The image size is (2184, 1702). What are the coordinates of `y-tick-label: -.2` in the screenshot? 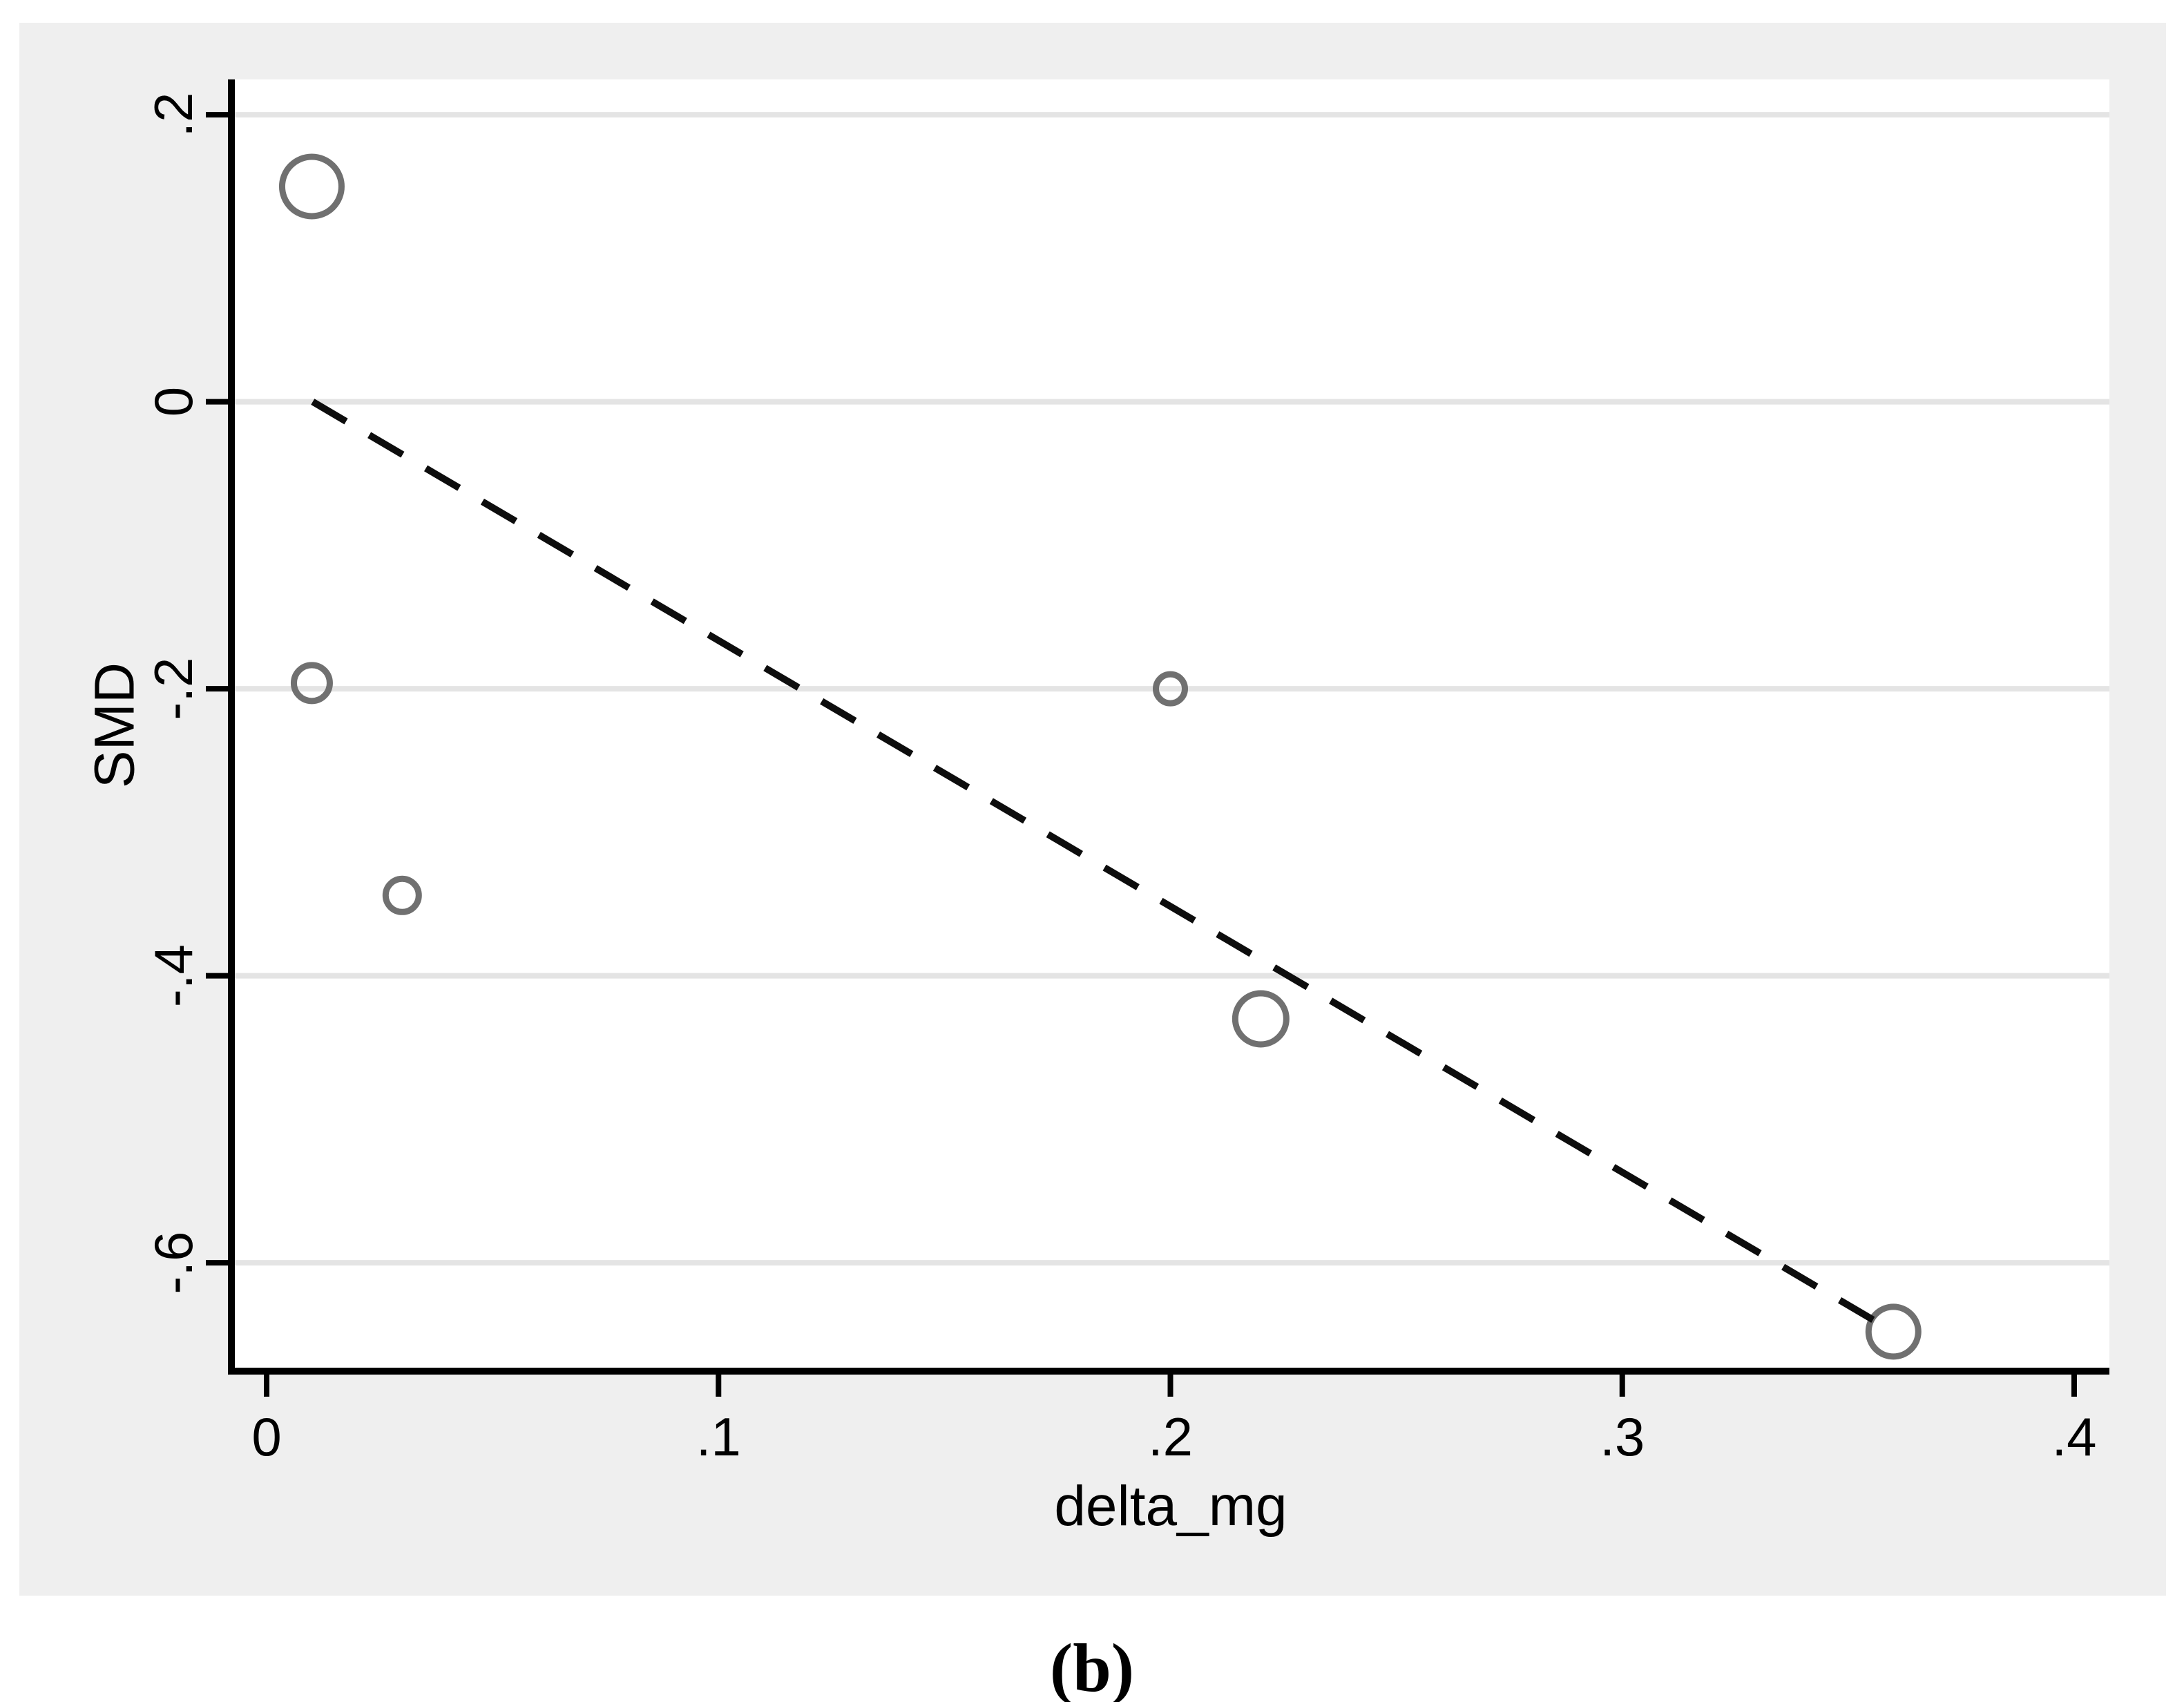 It's located at (173, 689).